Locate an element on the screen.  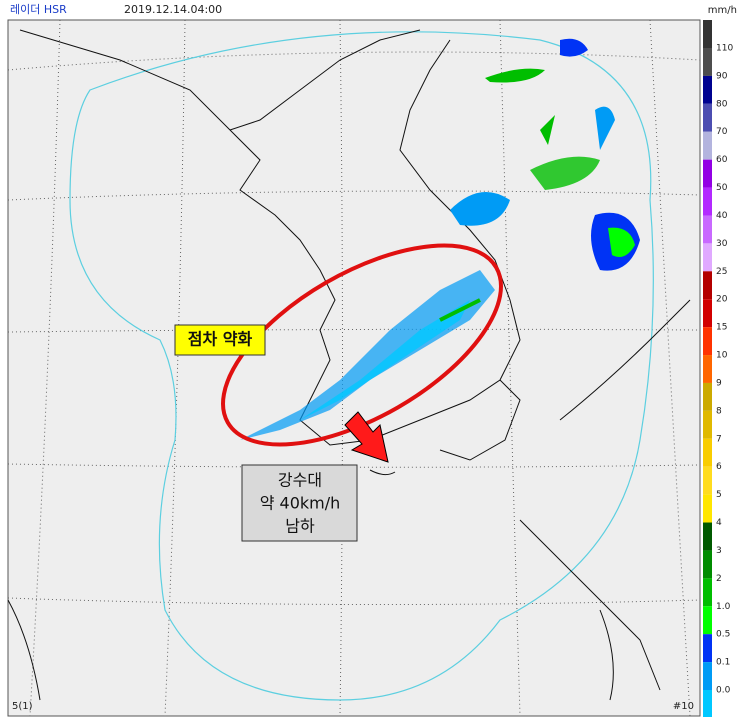
legend-label: 2 is located at coordinates (719, 579).